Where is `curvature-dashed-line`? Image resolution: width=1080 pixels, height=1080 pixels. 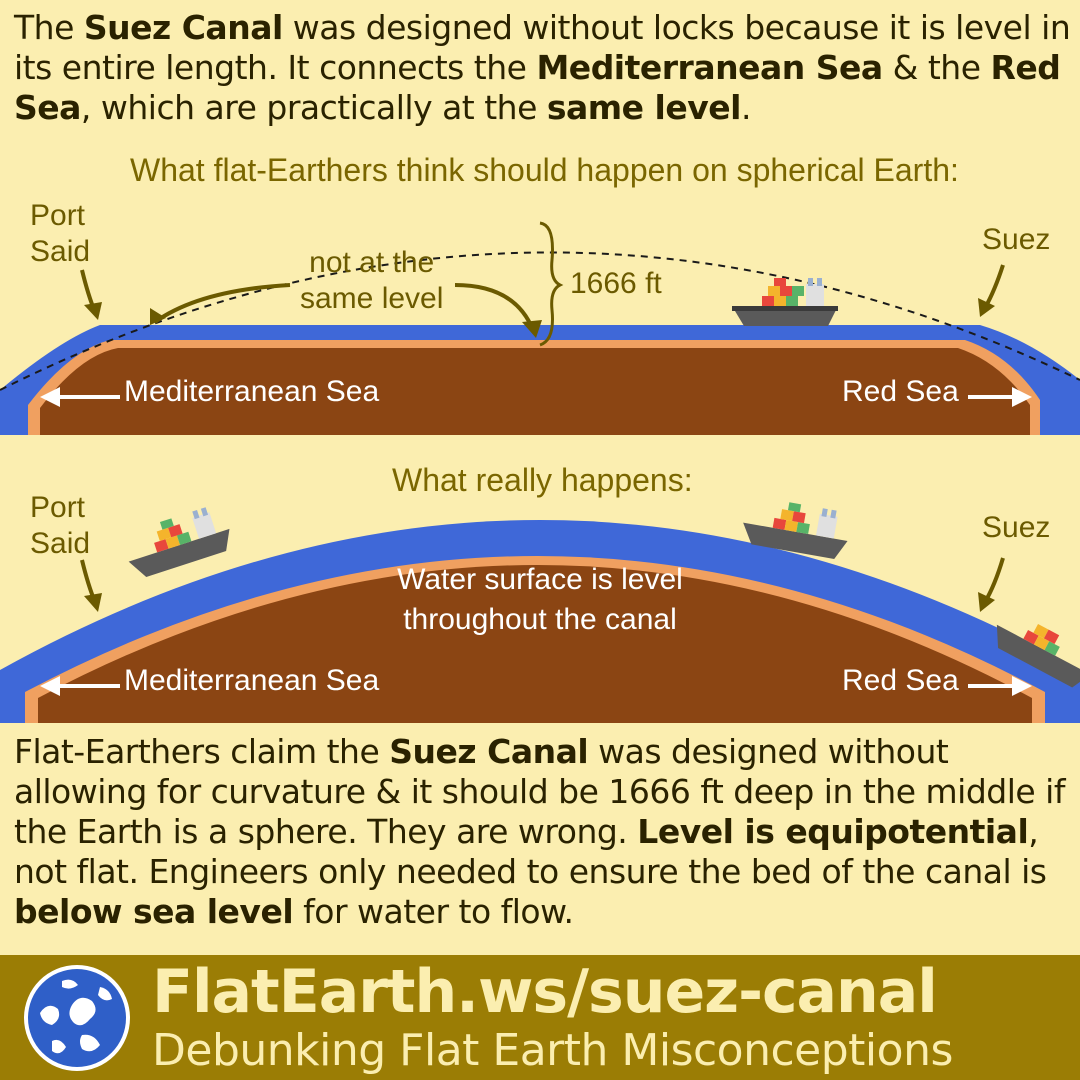
curvature-dashed-line is located at coordinates (540, 321).